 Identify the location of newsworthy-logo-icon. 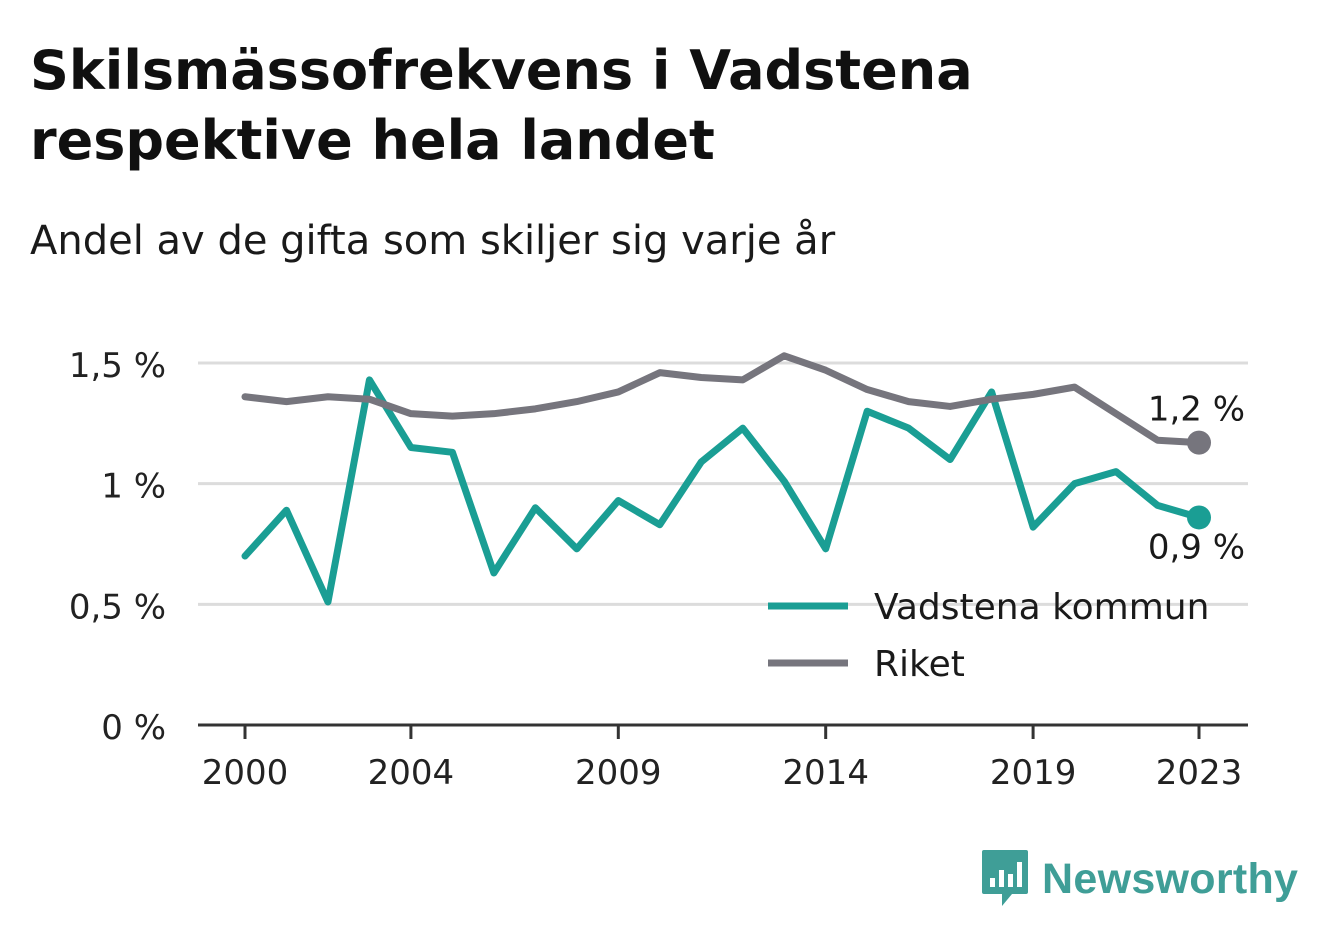
(1005, 878).